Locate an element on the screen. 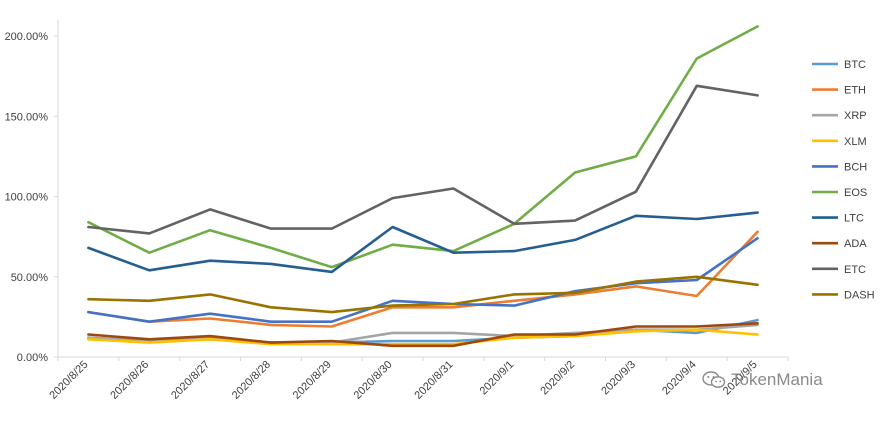  watermark: TokenMania is located at coordinates (762, 380).